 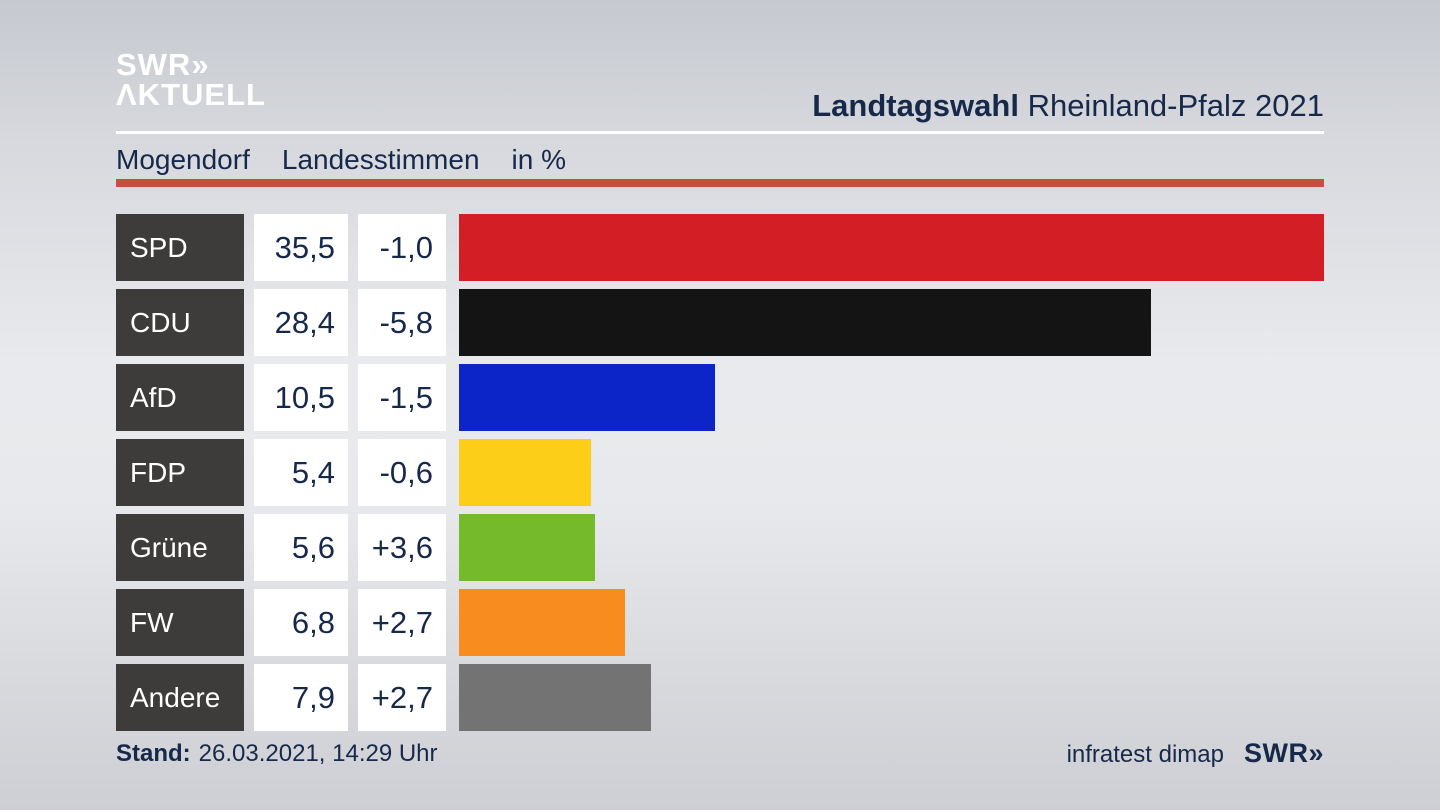 I want to click on logo-line-aktuell: ΛKTUELL, so click(x=191, y=94).